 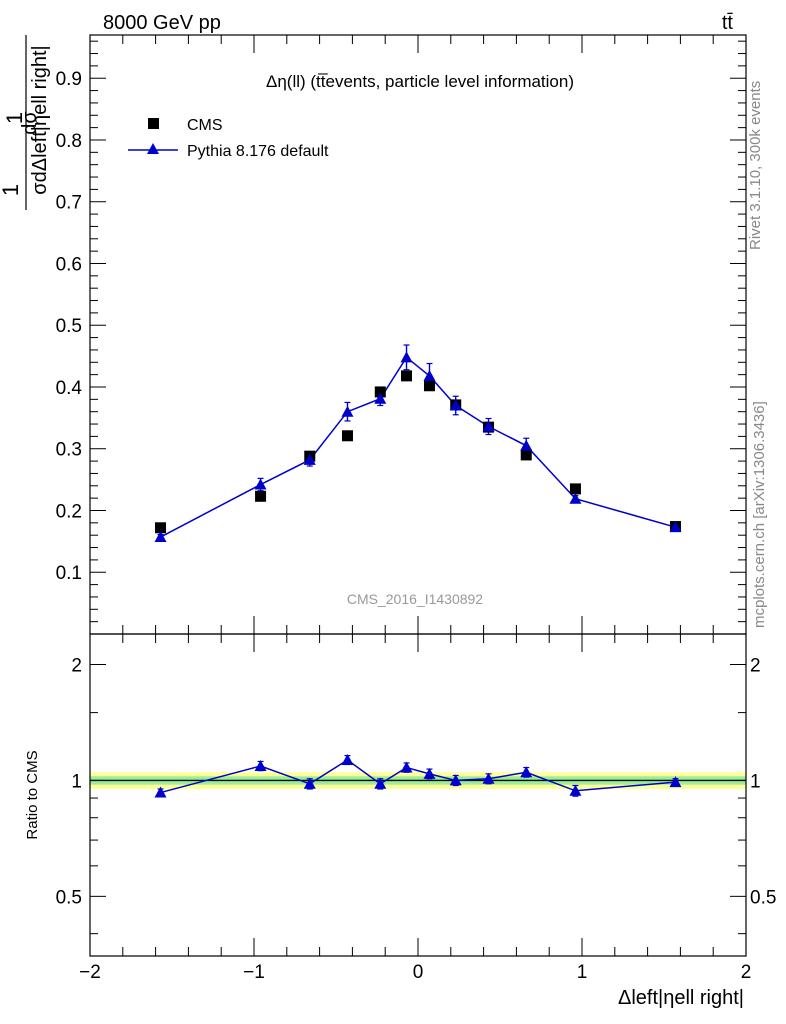 I want to click on x-tick-label: 0, so click(x=418, y=972).